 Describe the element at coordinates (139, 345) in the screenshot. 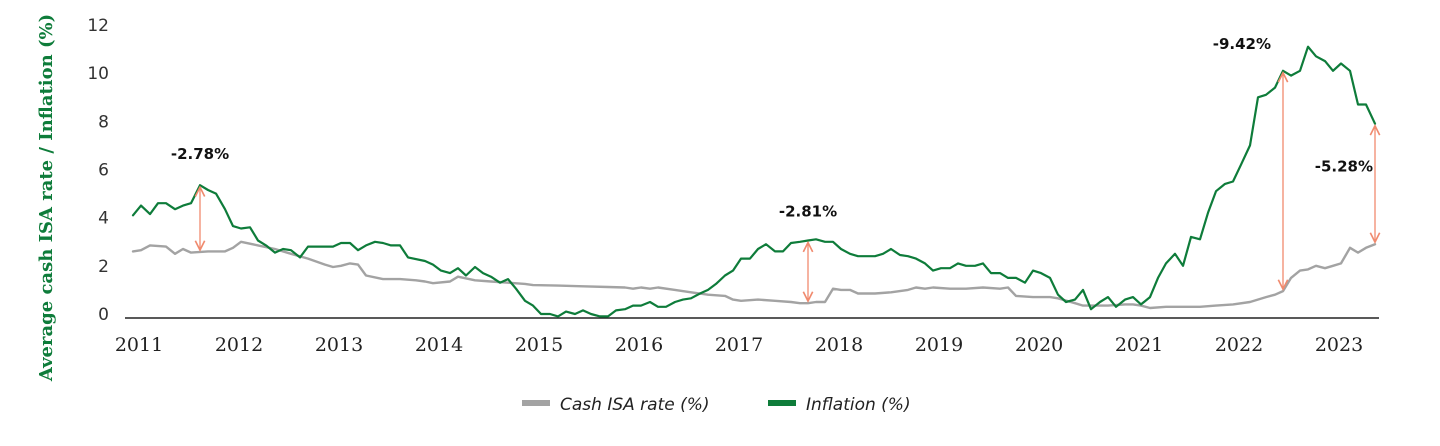

I see `x-tick-label: 2011` at that location.